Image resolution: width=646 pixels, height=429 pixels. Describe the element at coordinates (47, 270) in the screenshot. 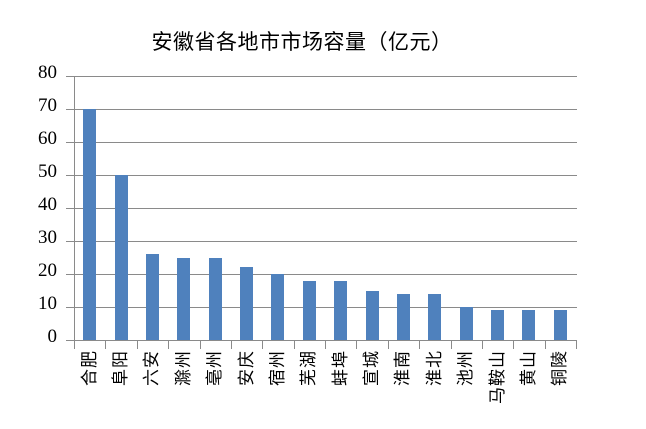

I see `y-axis-label: 20` at that location.